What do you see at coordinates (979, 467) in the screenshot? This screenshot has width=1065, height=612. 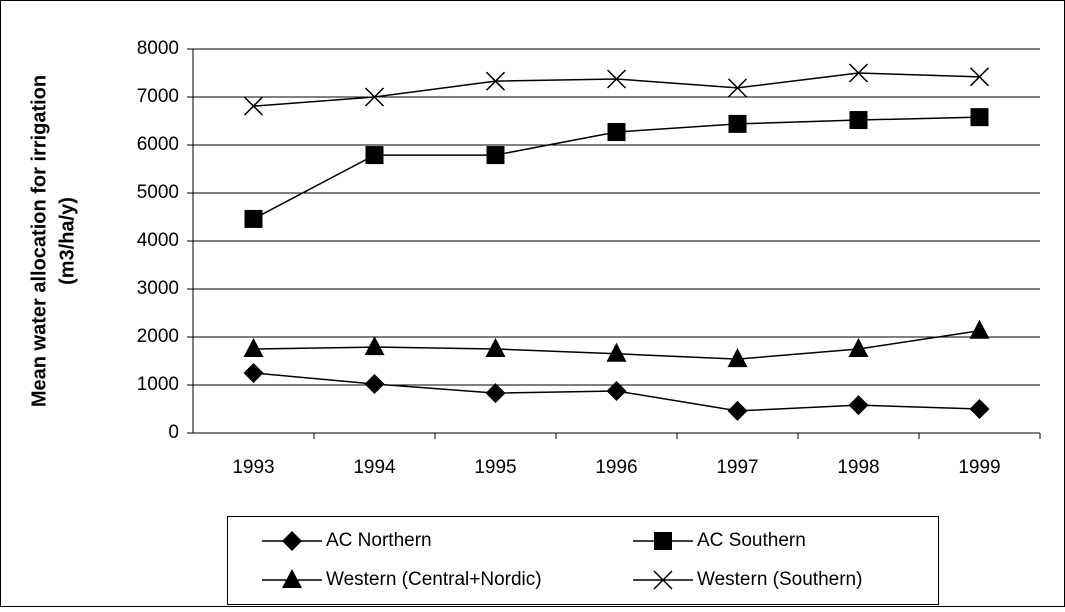 I see `x-tick-label: 1999` at bounding box center [979, 467].